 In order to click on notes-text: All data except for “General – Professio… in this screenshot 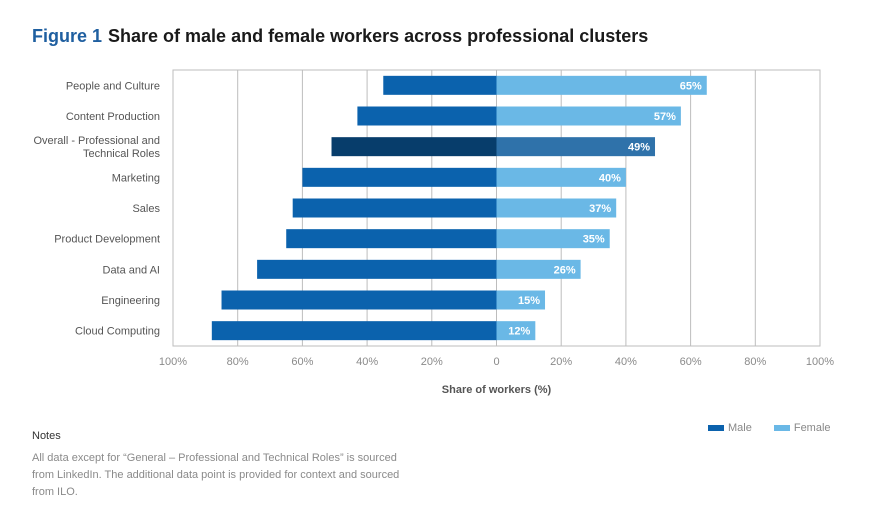, I will do `click(216, 475)`.